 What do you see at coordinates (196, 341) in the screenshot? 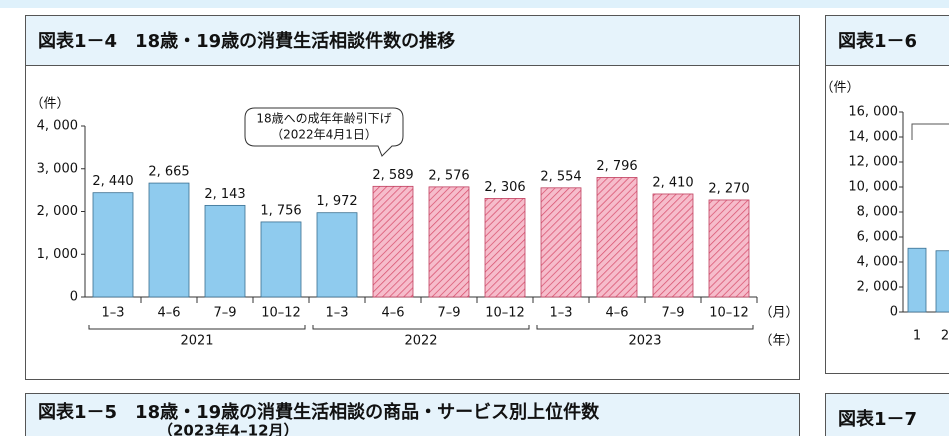
I see `group-label: 2021` at bounding box center [196, 341].